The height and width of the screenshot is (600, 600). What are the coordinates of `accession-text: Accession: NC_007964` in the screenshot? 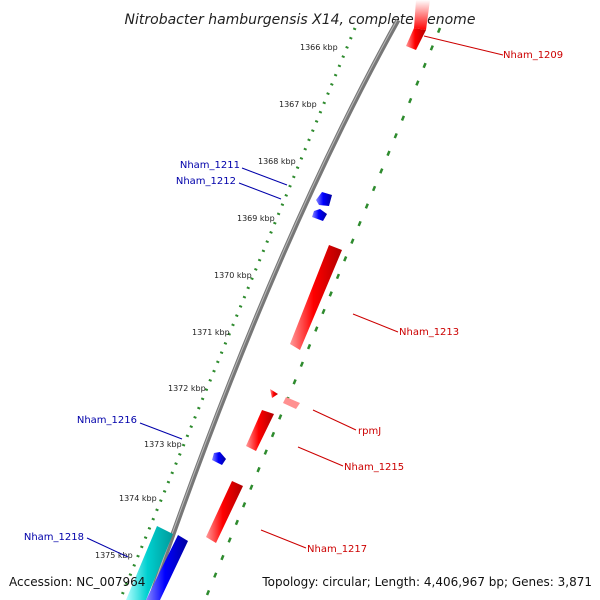 It's located at (77, 582).